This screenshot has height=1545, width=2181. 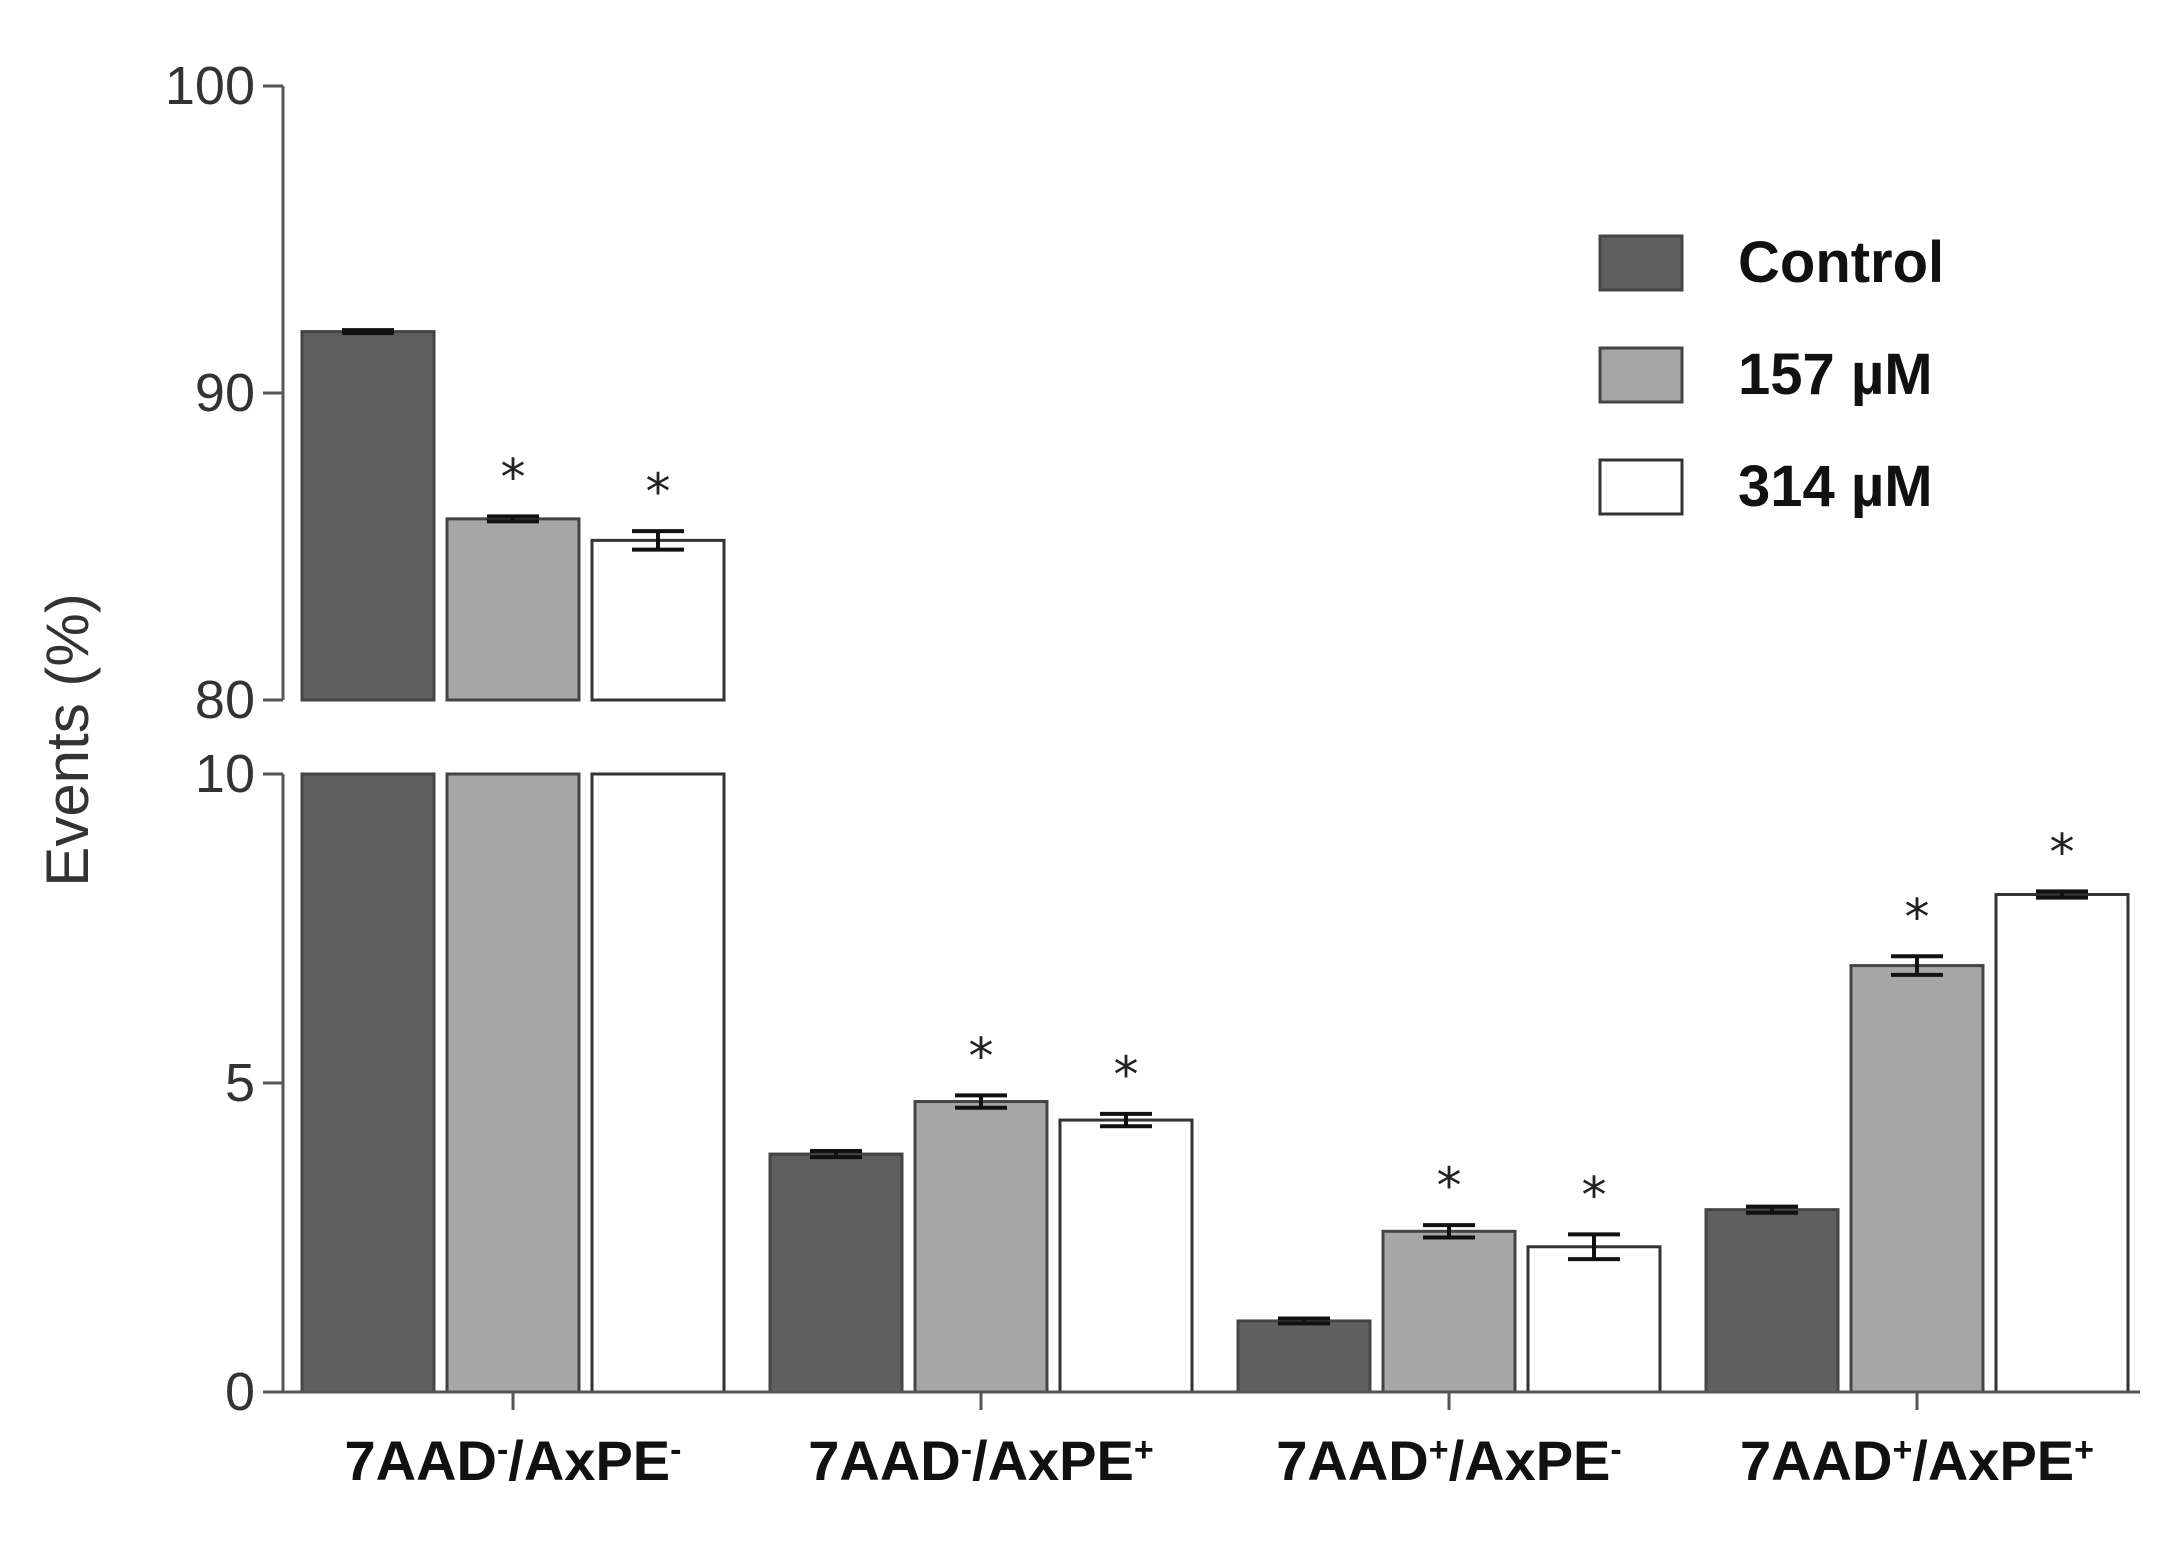 I want to click on y-lower-tick-label: 5, so click(x=240, y=1083).